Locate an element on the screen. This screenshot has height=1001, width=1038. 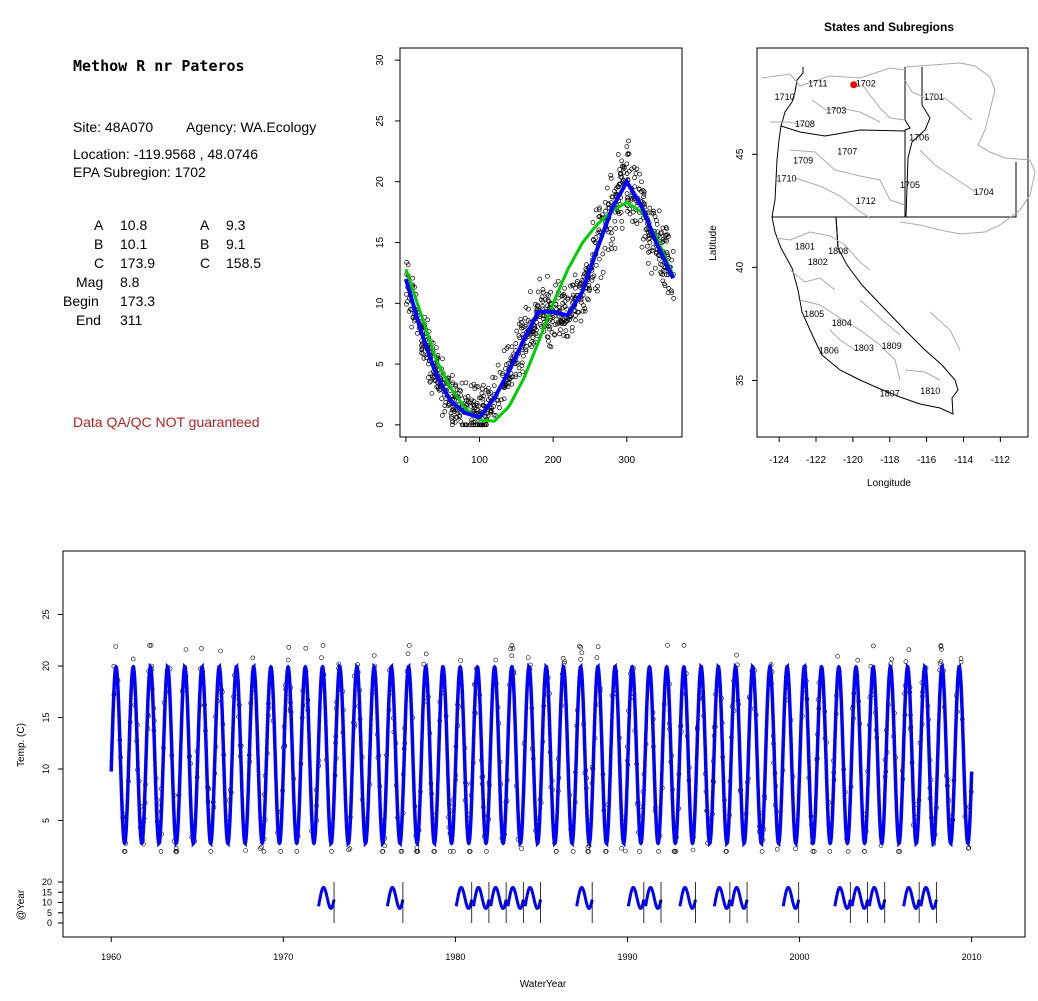
oregon-washington-border is located at coordinates (843, 131).